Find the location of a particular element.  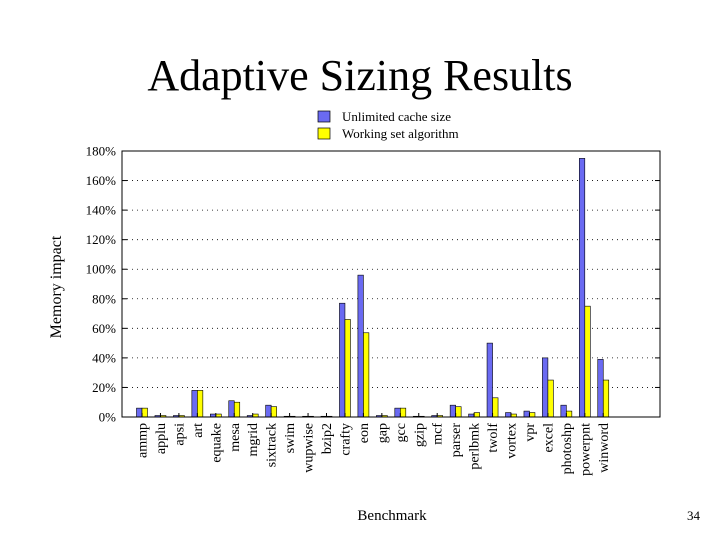

x-tick-label: excel is located at coordinates (548, 438).